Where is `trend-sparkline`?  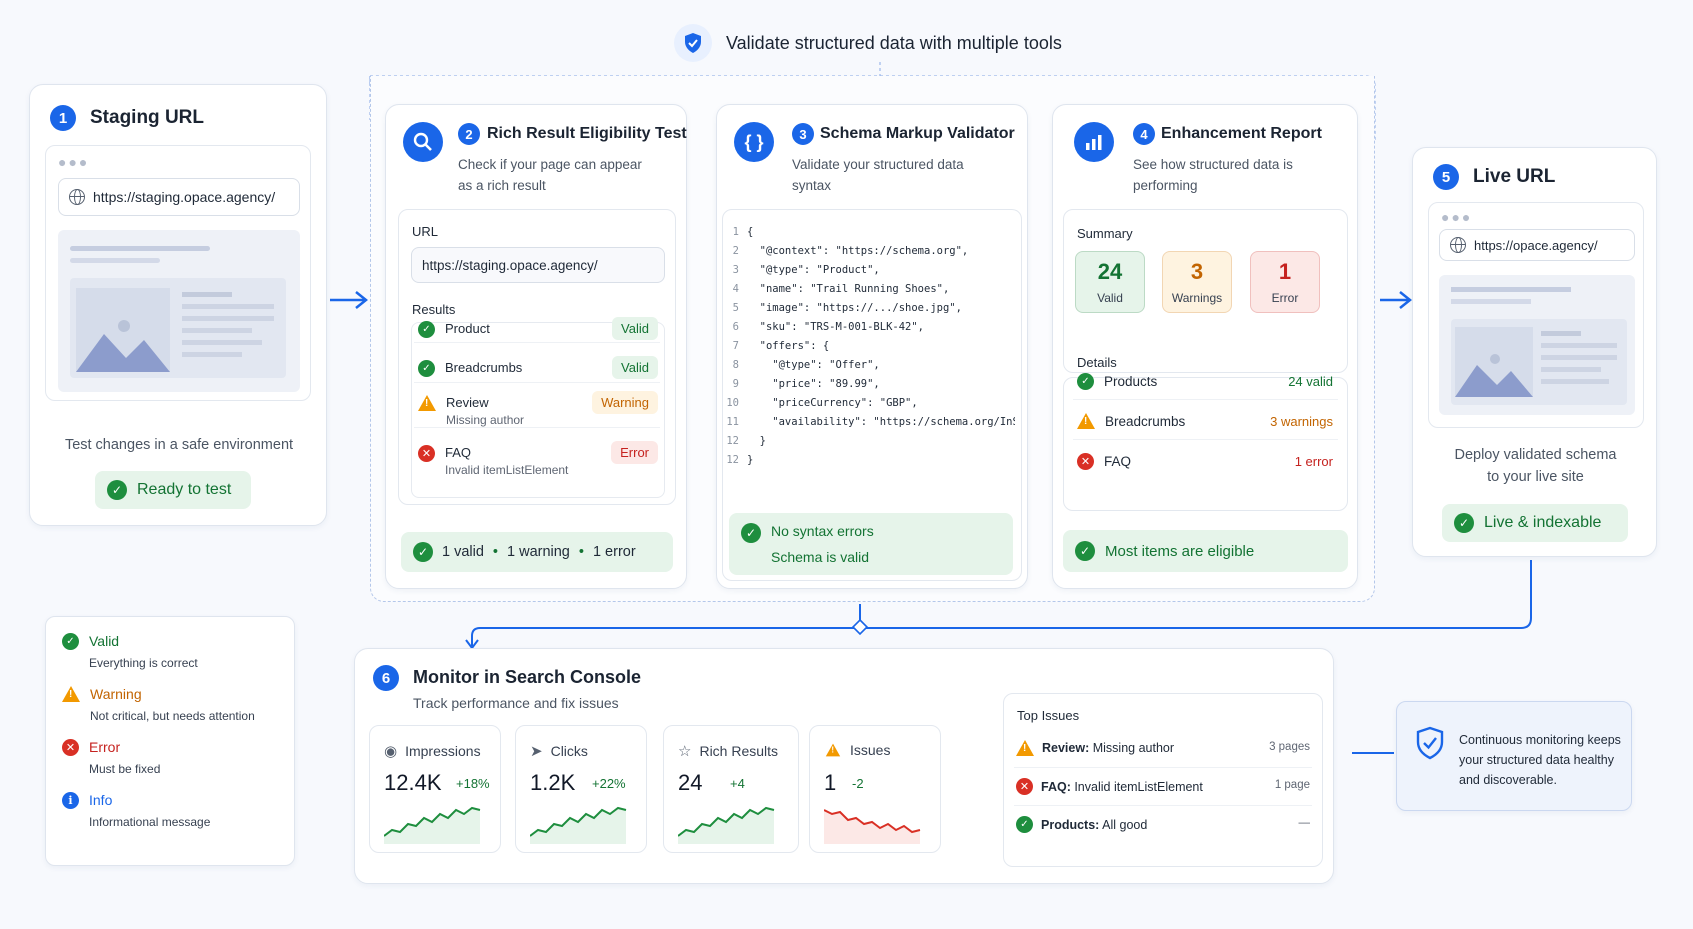
trend-sparkline is located at coordinates (578, 825).